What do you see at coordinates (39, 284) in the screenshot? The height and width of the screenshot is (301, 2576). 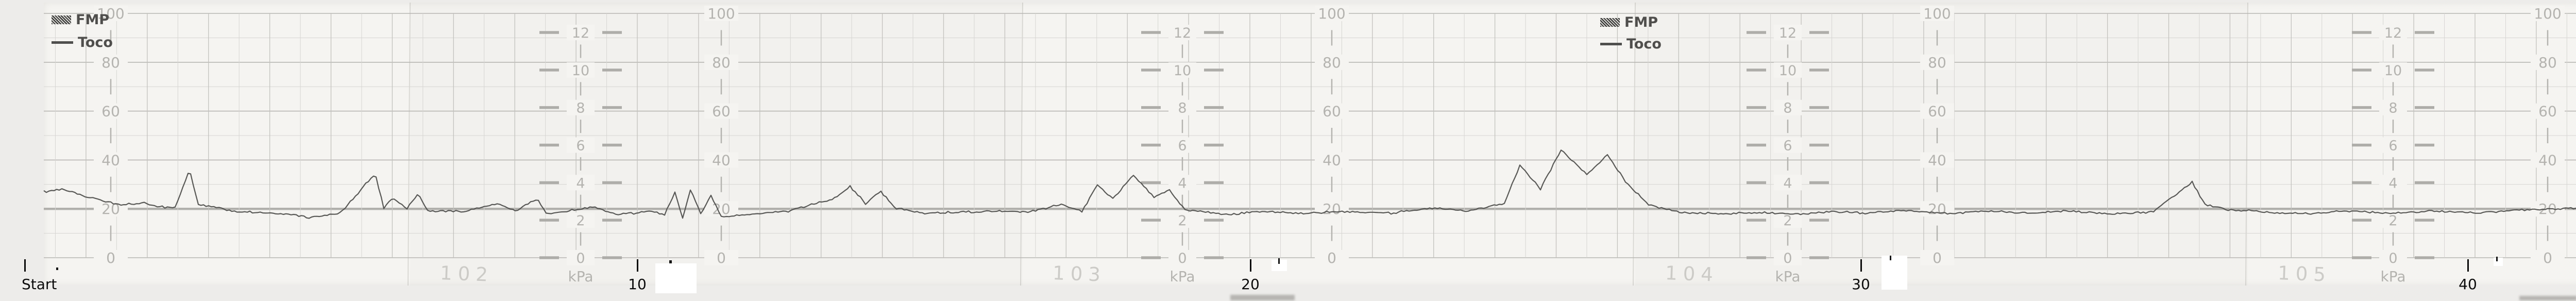 I see `time-label-start: Start` at bounding box center [39, 284].